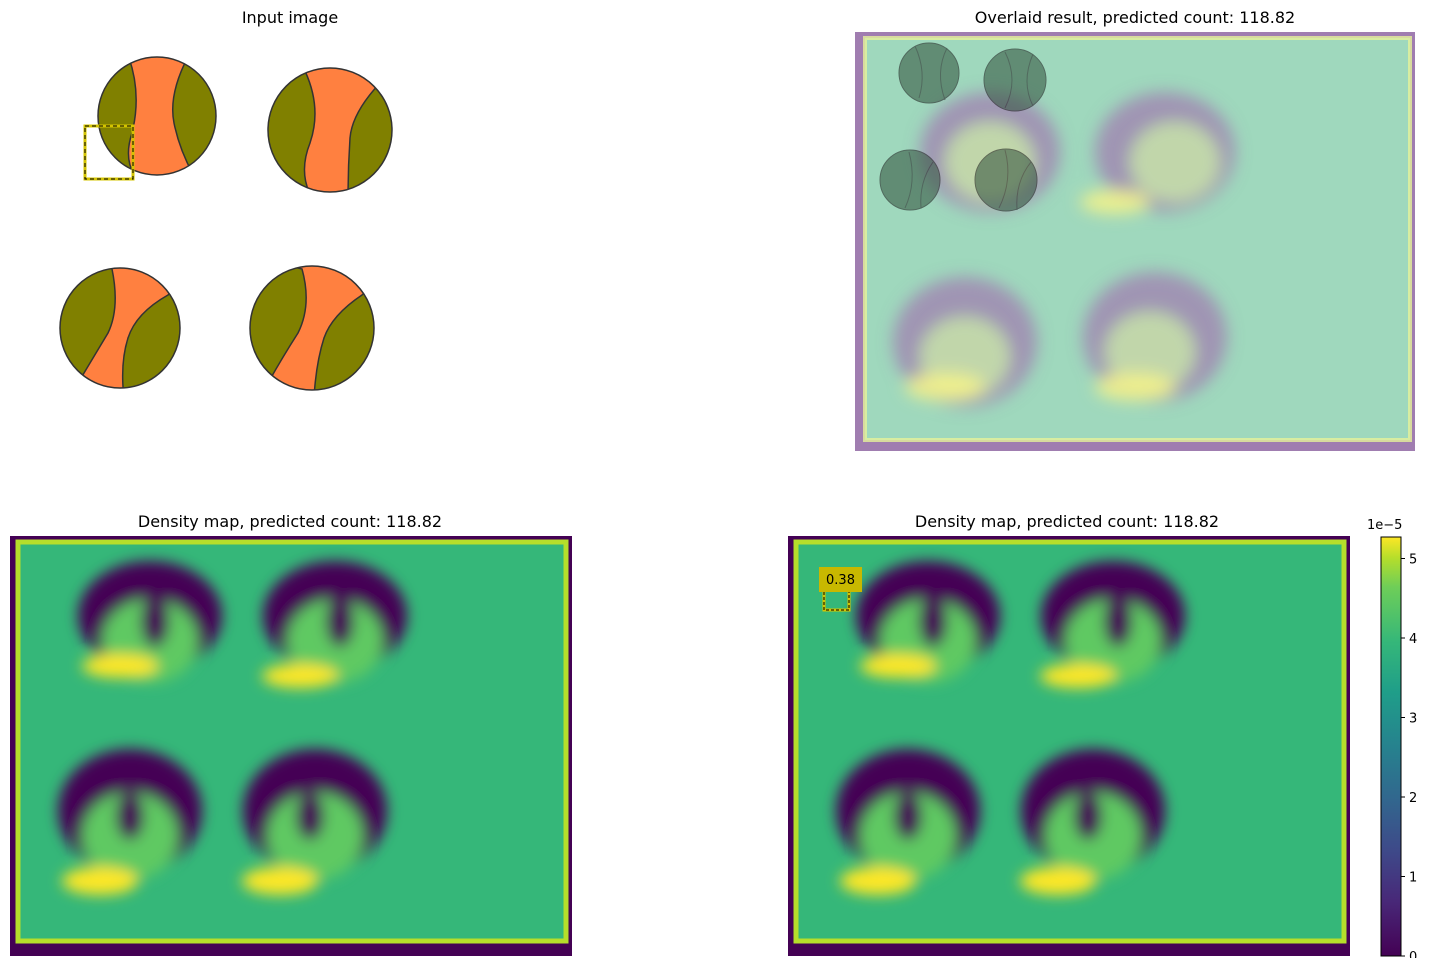  I want to click on colorbar-tick-label: 1, so click(1413, 878).